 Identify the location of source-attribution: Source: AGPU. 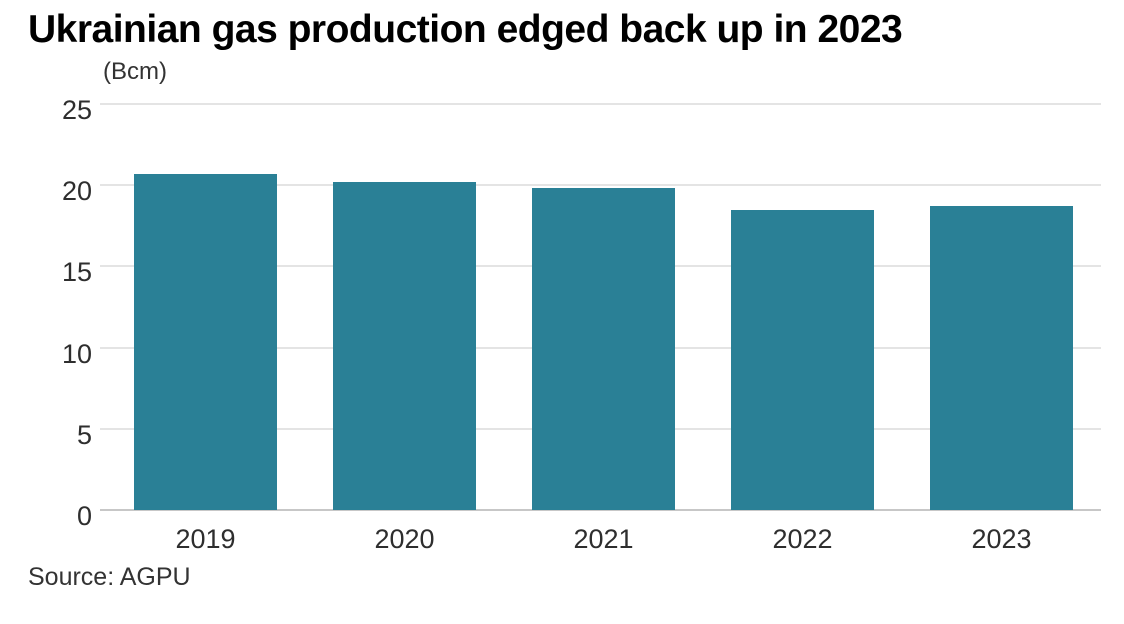
(109, 577).